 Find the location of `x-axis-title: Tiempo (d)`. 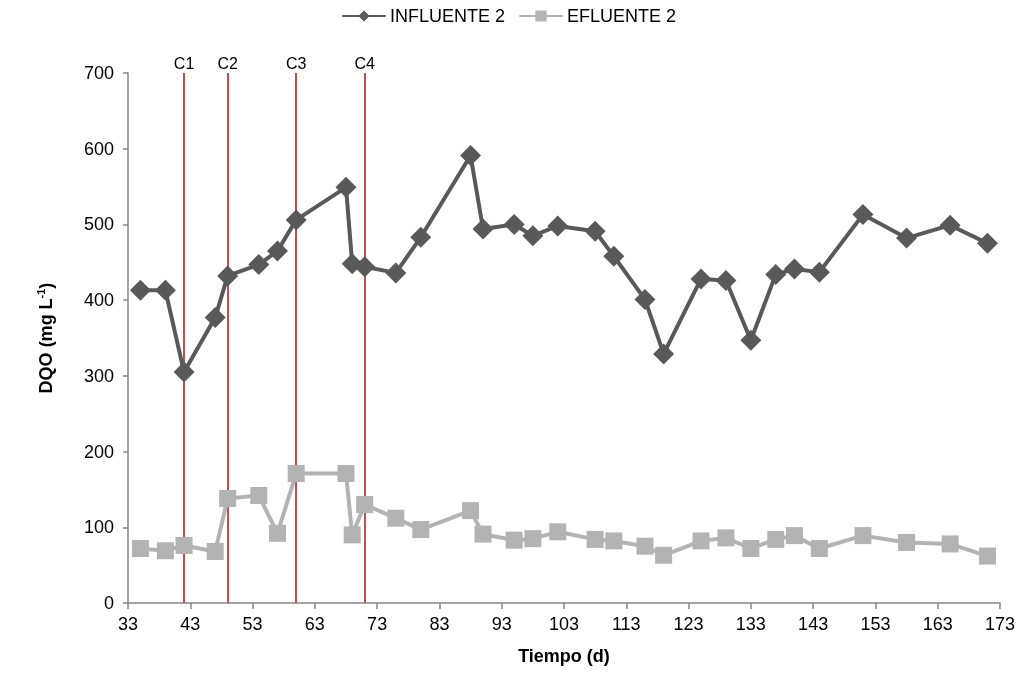

x-axis-title: Tiempo (d) is located at coordinates (564, 656).